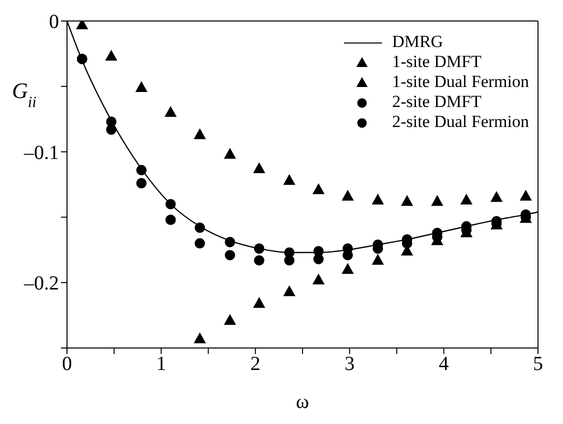  Describe the element at coordinates (437, 62) in the screenshot. I see `legend-label: 1-site DMFT` at that location.